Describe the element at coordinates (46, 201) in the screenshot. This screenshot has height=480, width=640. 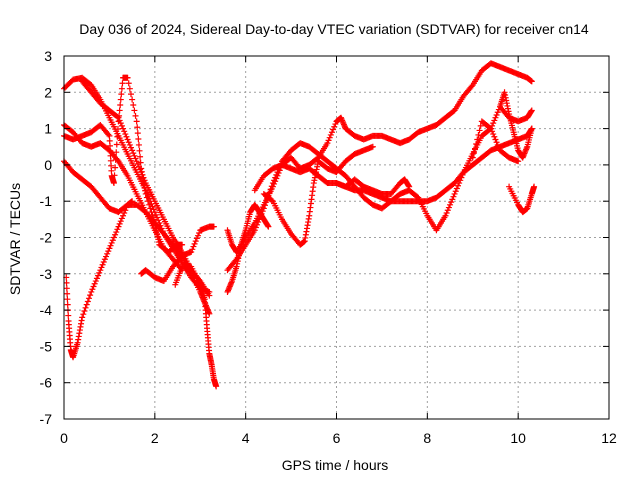
I see `y-tick-label: -1` at that location.